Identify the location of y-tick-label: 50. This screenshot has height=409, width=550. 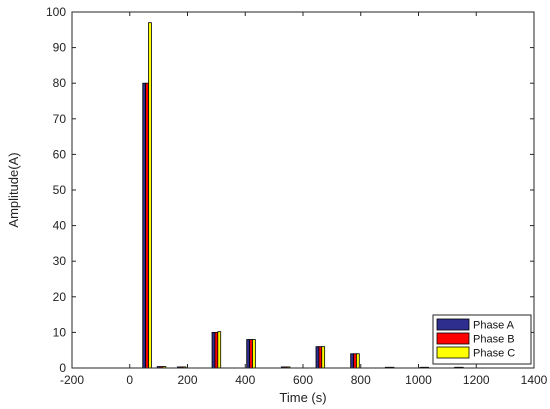
(60, 190).